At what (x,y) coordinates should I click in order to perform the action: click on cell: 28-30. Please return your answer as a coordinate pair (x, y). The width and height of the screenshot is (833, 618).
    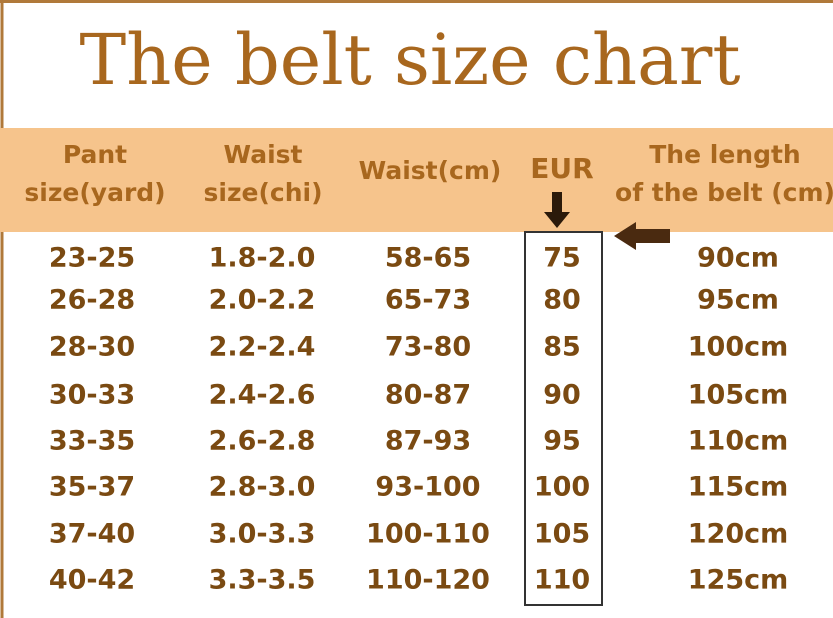
    Looking at the image, I should click on (92, 347).